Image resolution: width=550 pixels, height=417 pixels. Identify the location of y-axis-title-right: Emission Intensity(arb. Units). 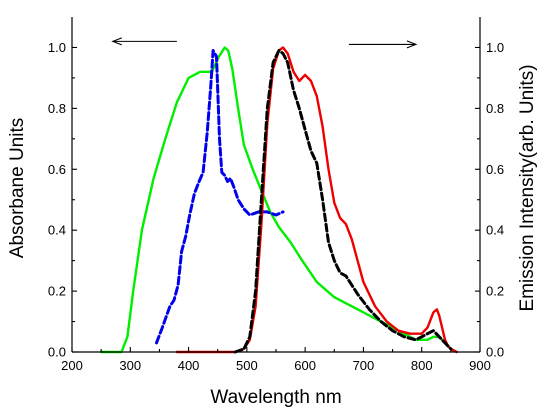
(527, 187).